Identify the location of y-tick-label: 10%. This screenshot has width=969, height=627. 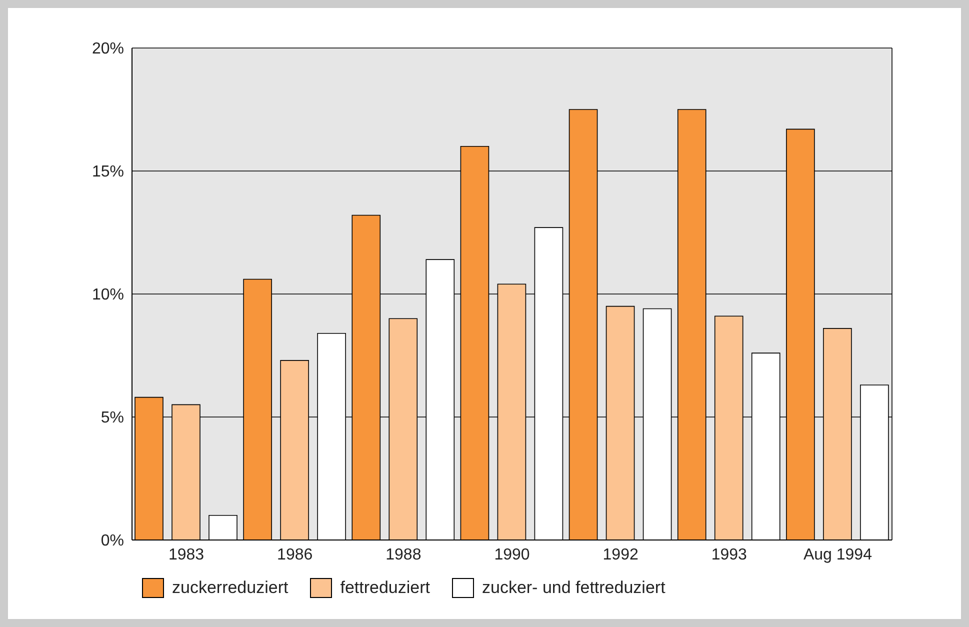
(108, 295).